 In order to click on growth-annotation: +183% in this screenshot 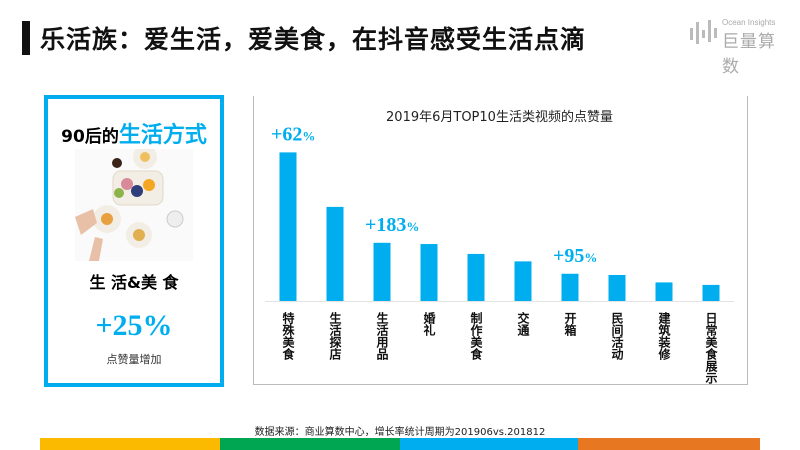, I will do `click(392, 225)`.